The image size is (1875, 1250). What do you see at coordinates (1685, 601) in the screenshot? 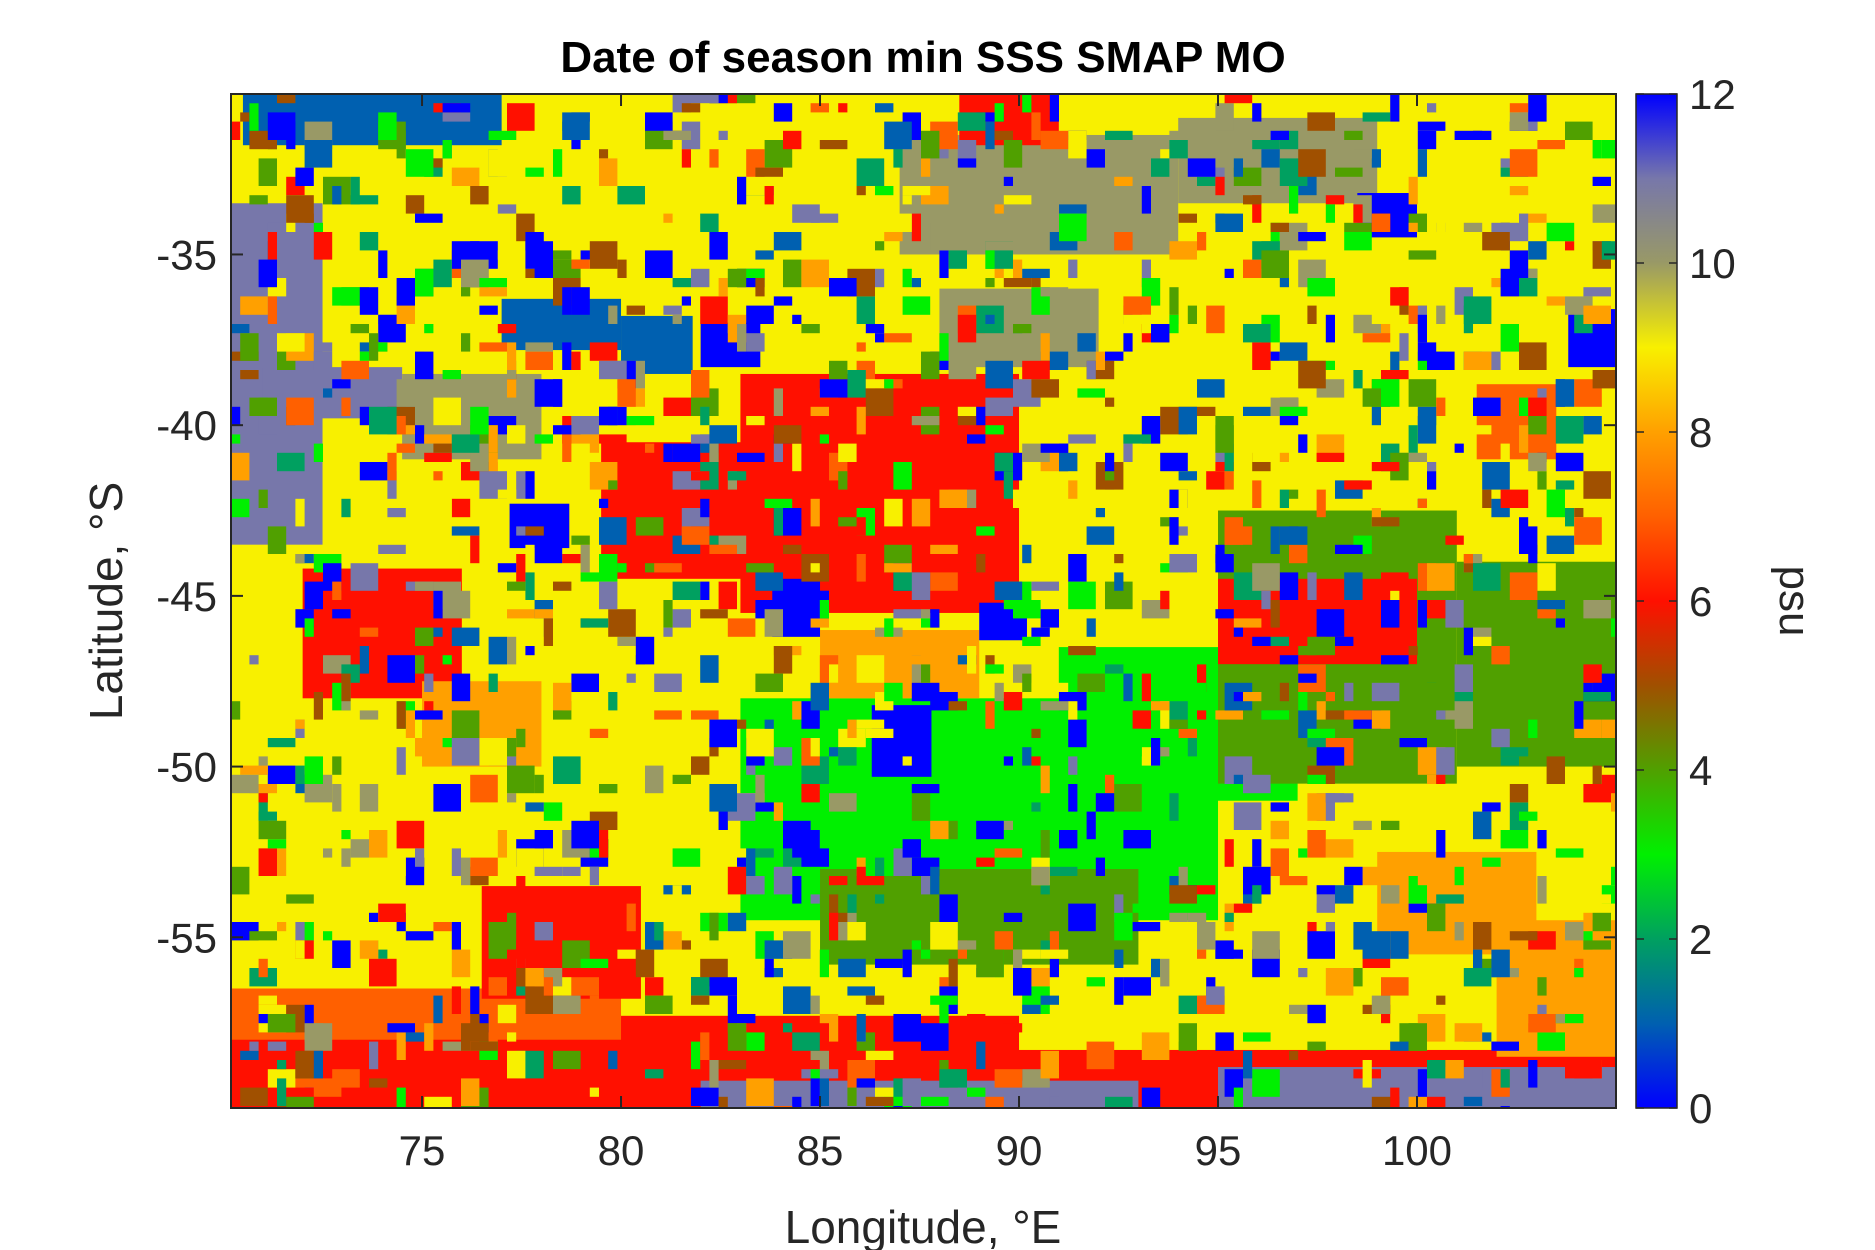
I see `colorbar: 0 2 4 6 8 10 12` at bounding box center [1685, 601].